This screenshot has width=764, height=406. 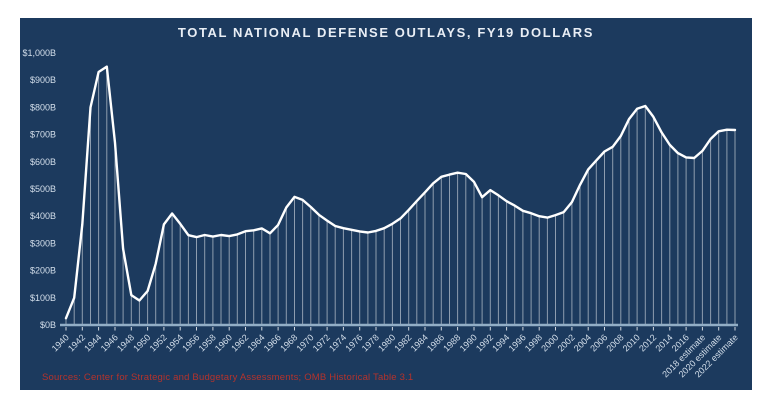 I want to click on x-axis-label: 2014, so click(x=663, y=342).